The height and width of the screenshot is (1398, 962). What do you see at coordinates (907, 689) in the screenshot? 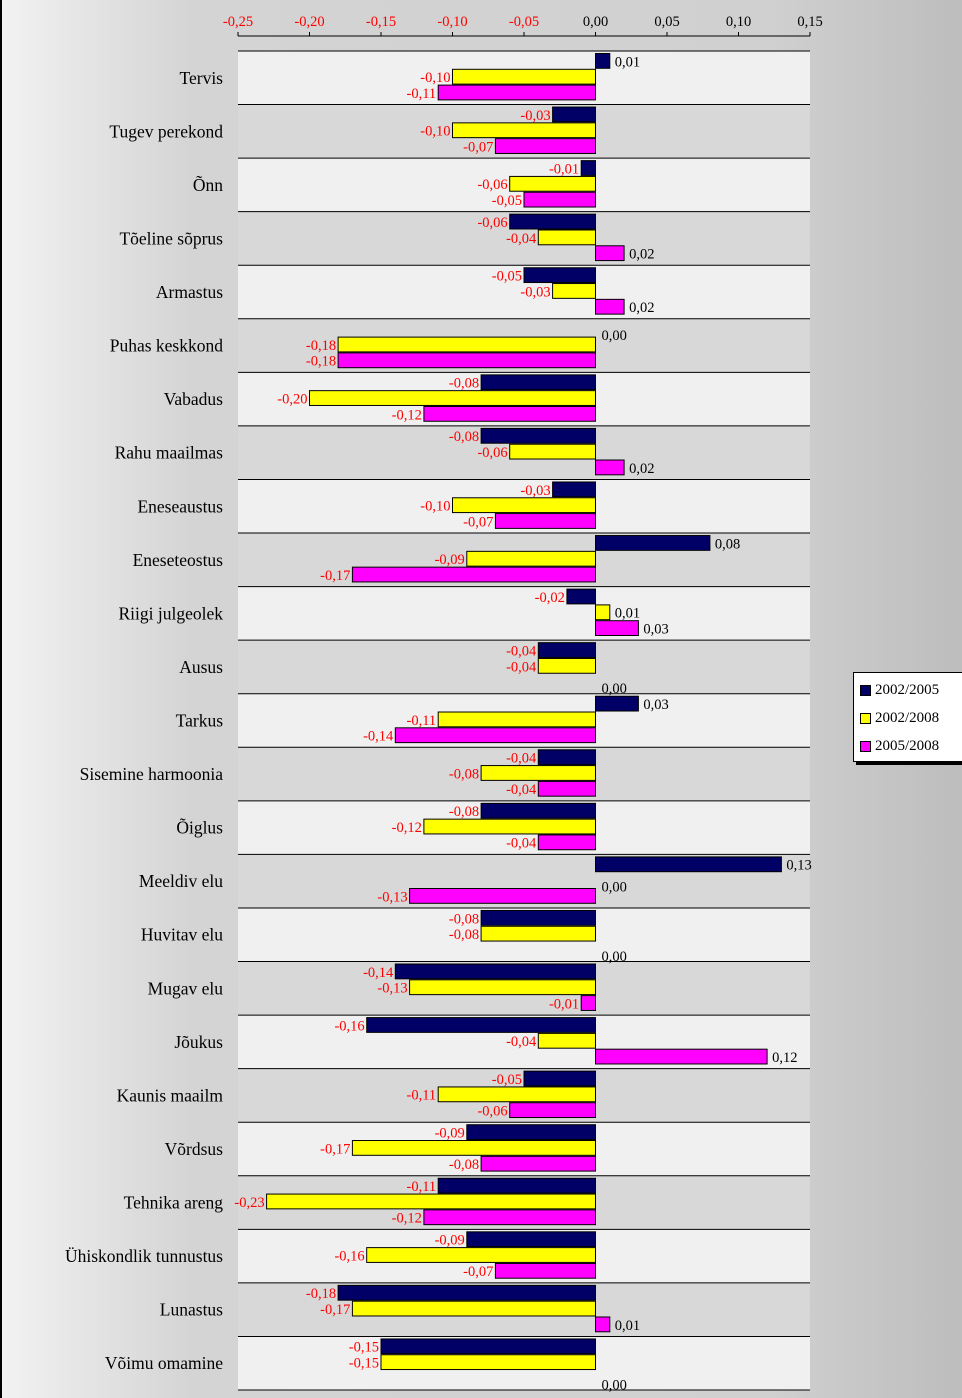
I see `legend-label: 2002/2005` at bounding box center [907, 689].